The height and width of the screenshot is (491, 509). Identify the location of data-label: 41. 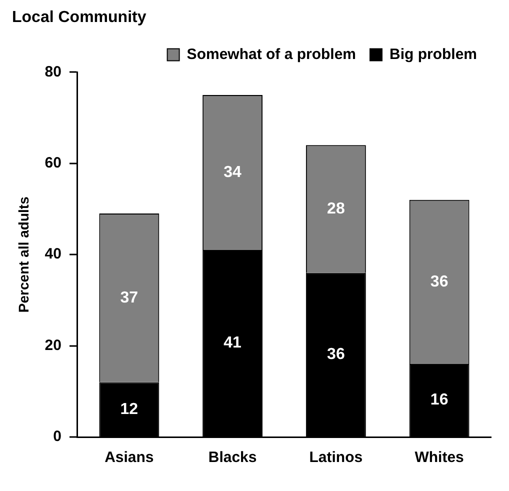
(233, 343).